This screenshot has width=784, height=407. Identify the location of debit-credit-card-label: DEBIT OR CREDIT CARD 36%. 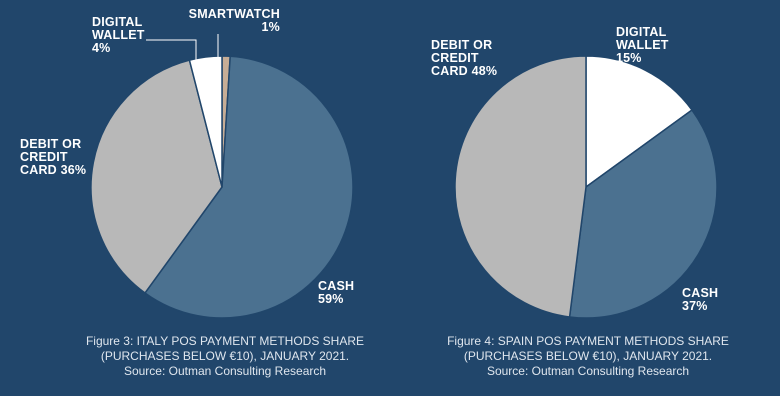
(53, 157).